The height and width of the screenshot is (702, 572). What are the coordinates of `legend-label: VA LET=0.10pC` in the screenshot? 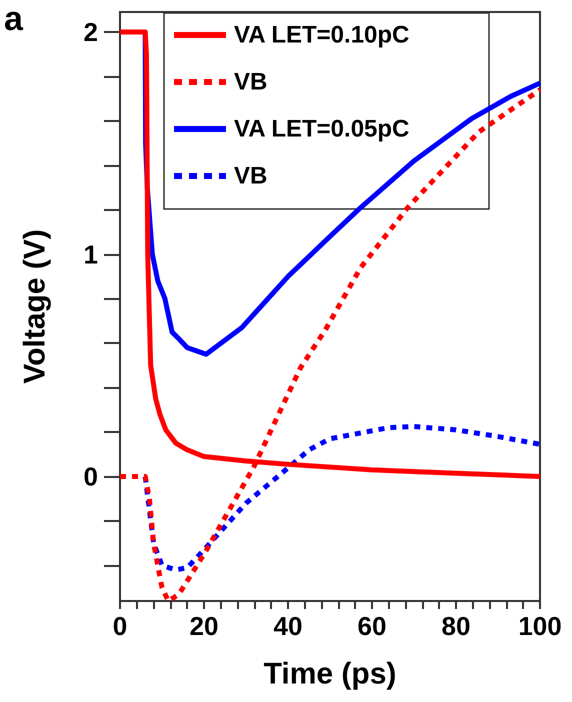 It's located at (322, 35).